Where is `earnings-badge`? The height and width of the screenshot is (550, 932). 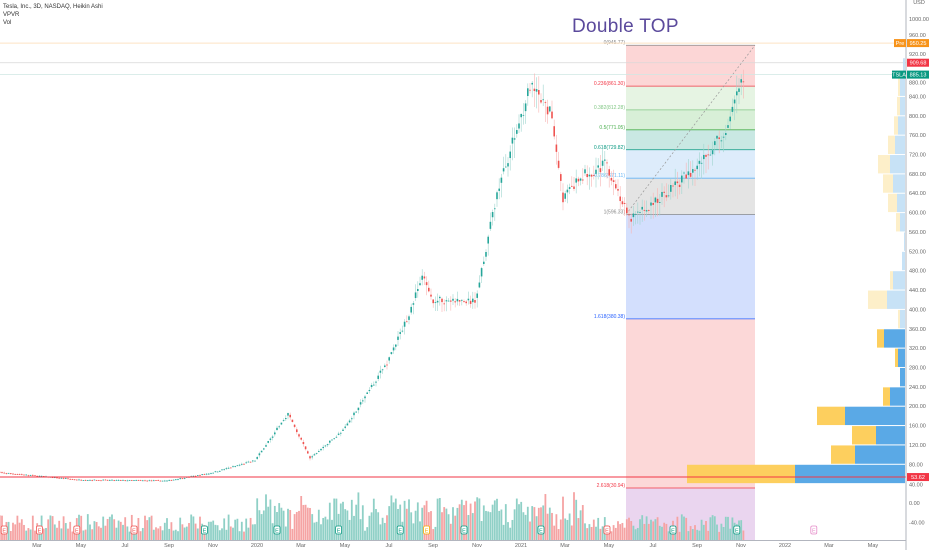
earnings-badge is located at coordinates (4, 530).